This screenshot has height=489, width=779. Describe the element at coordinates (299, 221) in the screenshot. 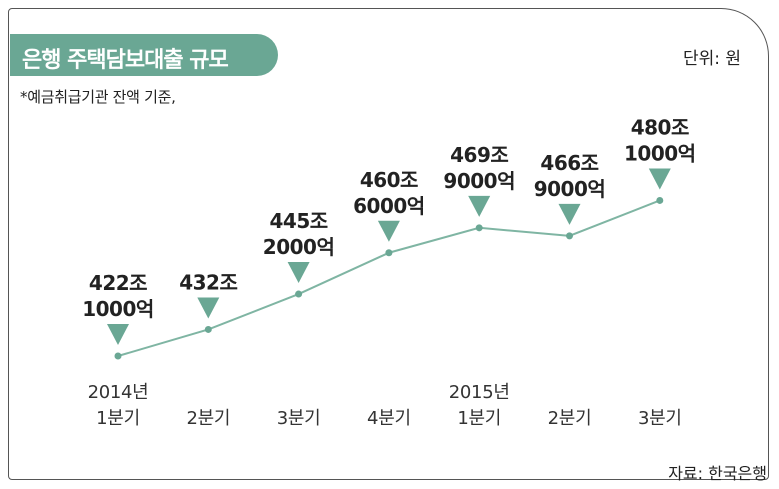

I see `data-label: 445조` at that location.